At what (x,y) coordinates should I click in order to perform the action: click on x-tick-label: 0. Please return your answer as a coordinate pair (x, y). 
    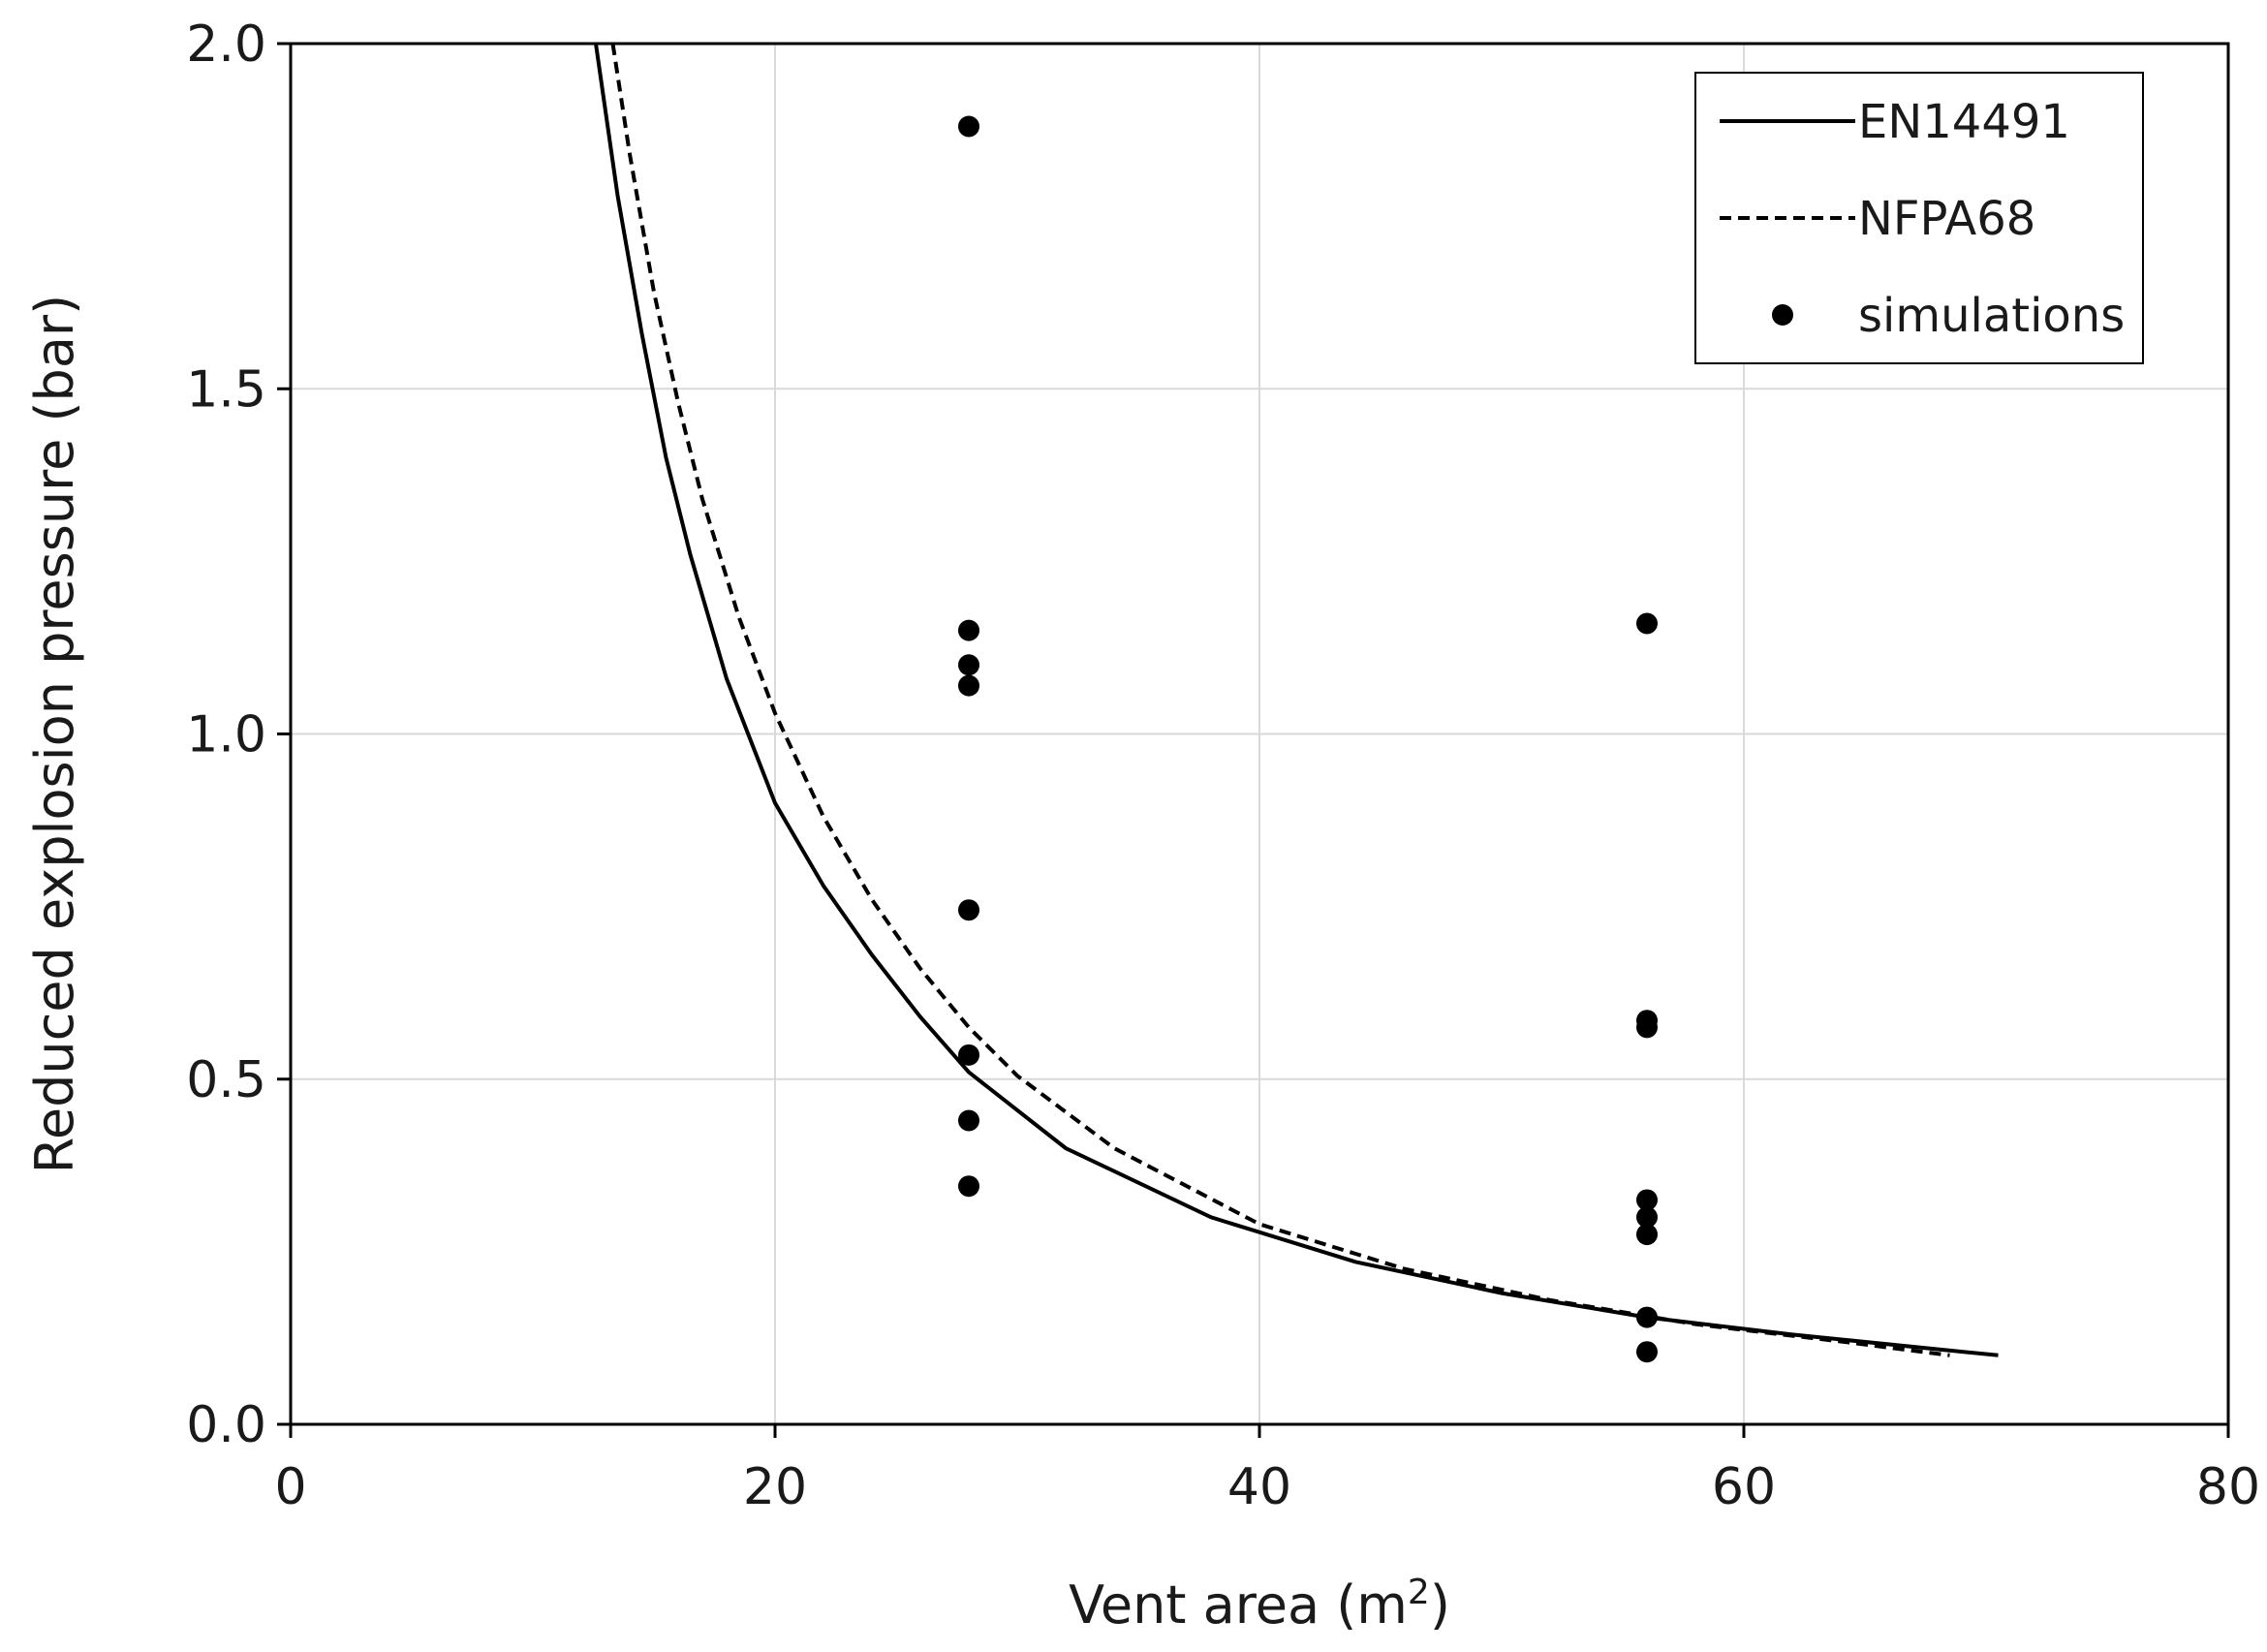
    Looking at the image, I should click on (290, 1487).